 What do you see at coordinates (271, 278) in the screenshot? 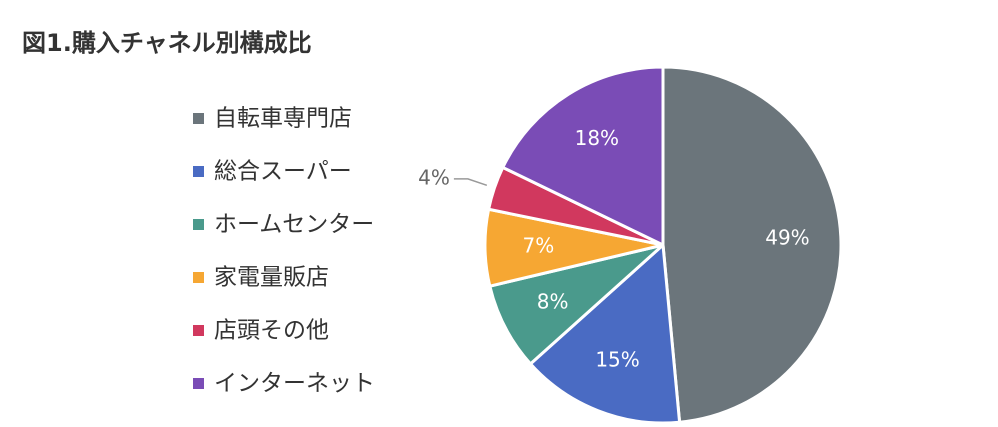
I see `legend-label: 家電量販店` at bounding box center [271, 278].